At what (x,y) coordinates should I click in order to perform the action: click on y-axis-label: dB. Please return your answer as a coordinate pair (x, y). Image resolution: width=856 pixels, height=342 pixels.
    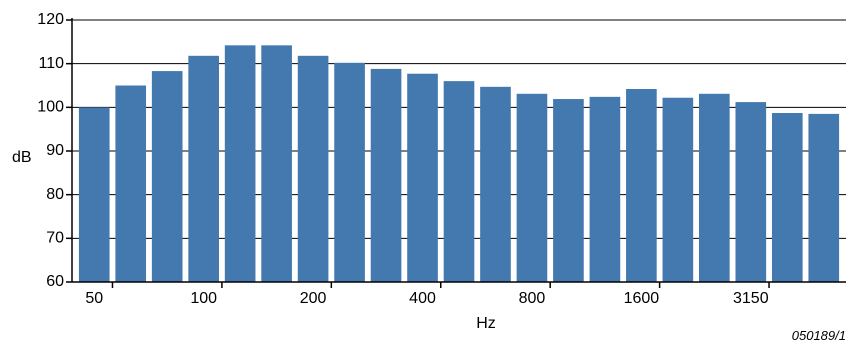
    Looking at the image, I should click on (22, 157).